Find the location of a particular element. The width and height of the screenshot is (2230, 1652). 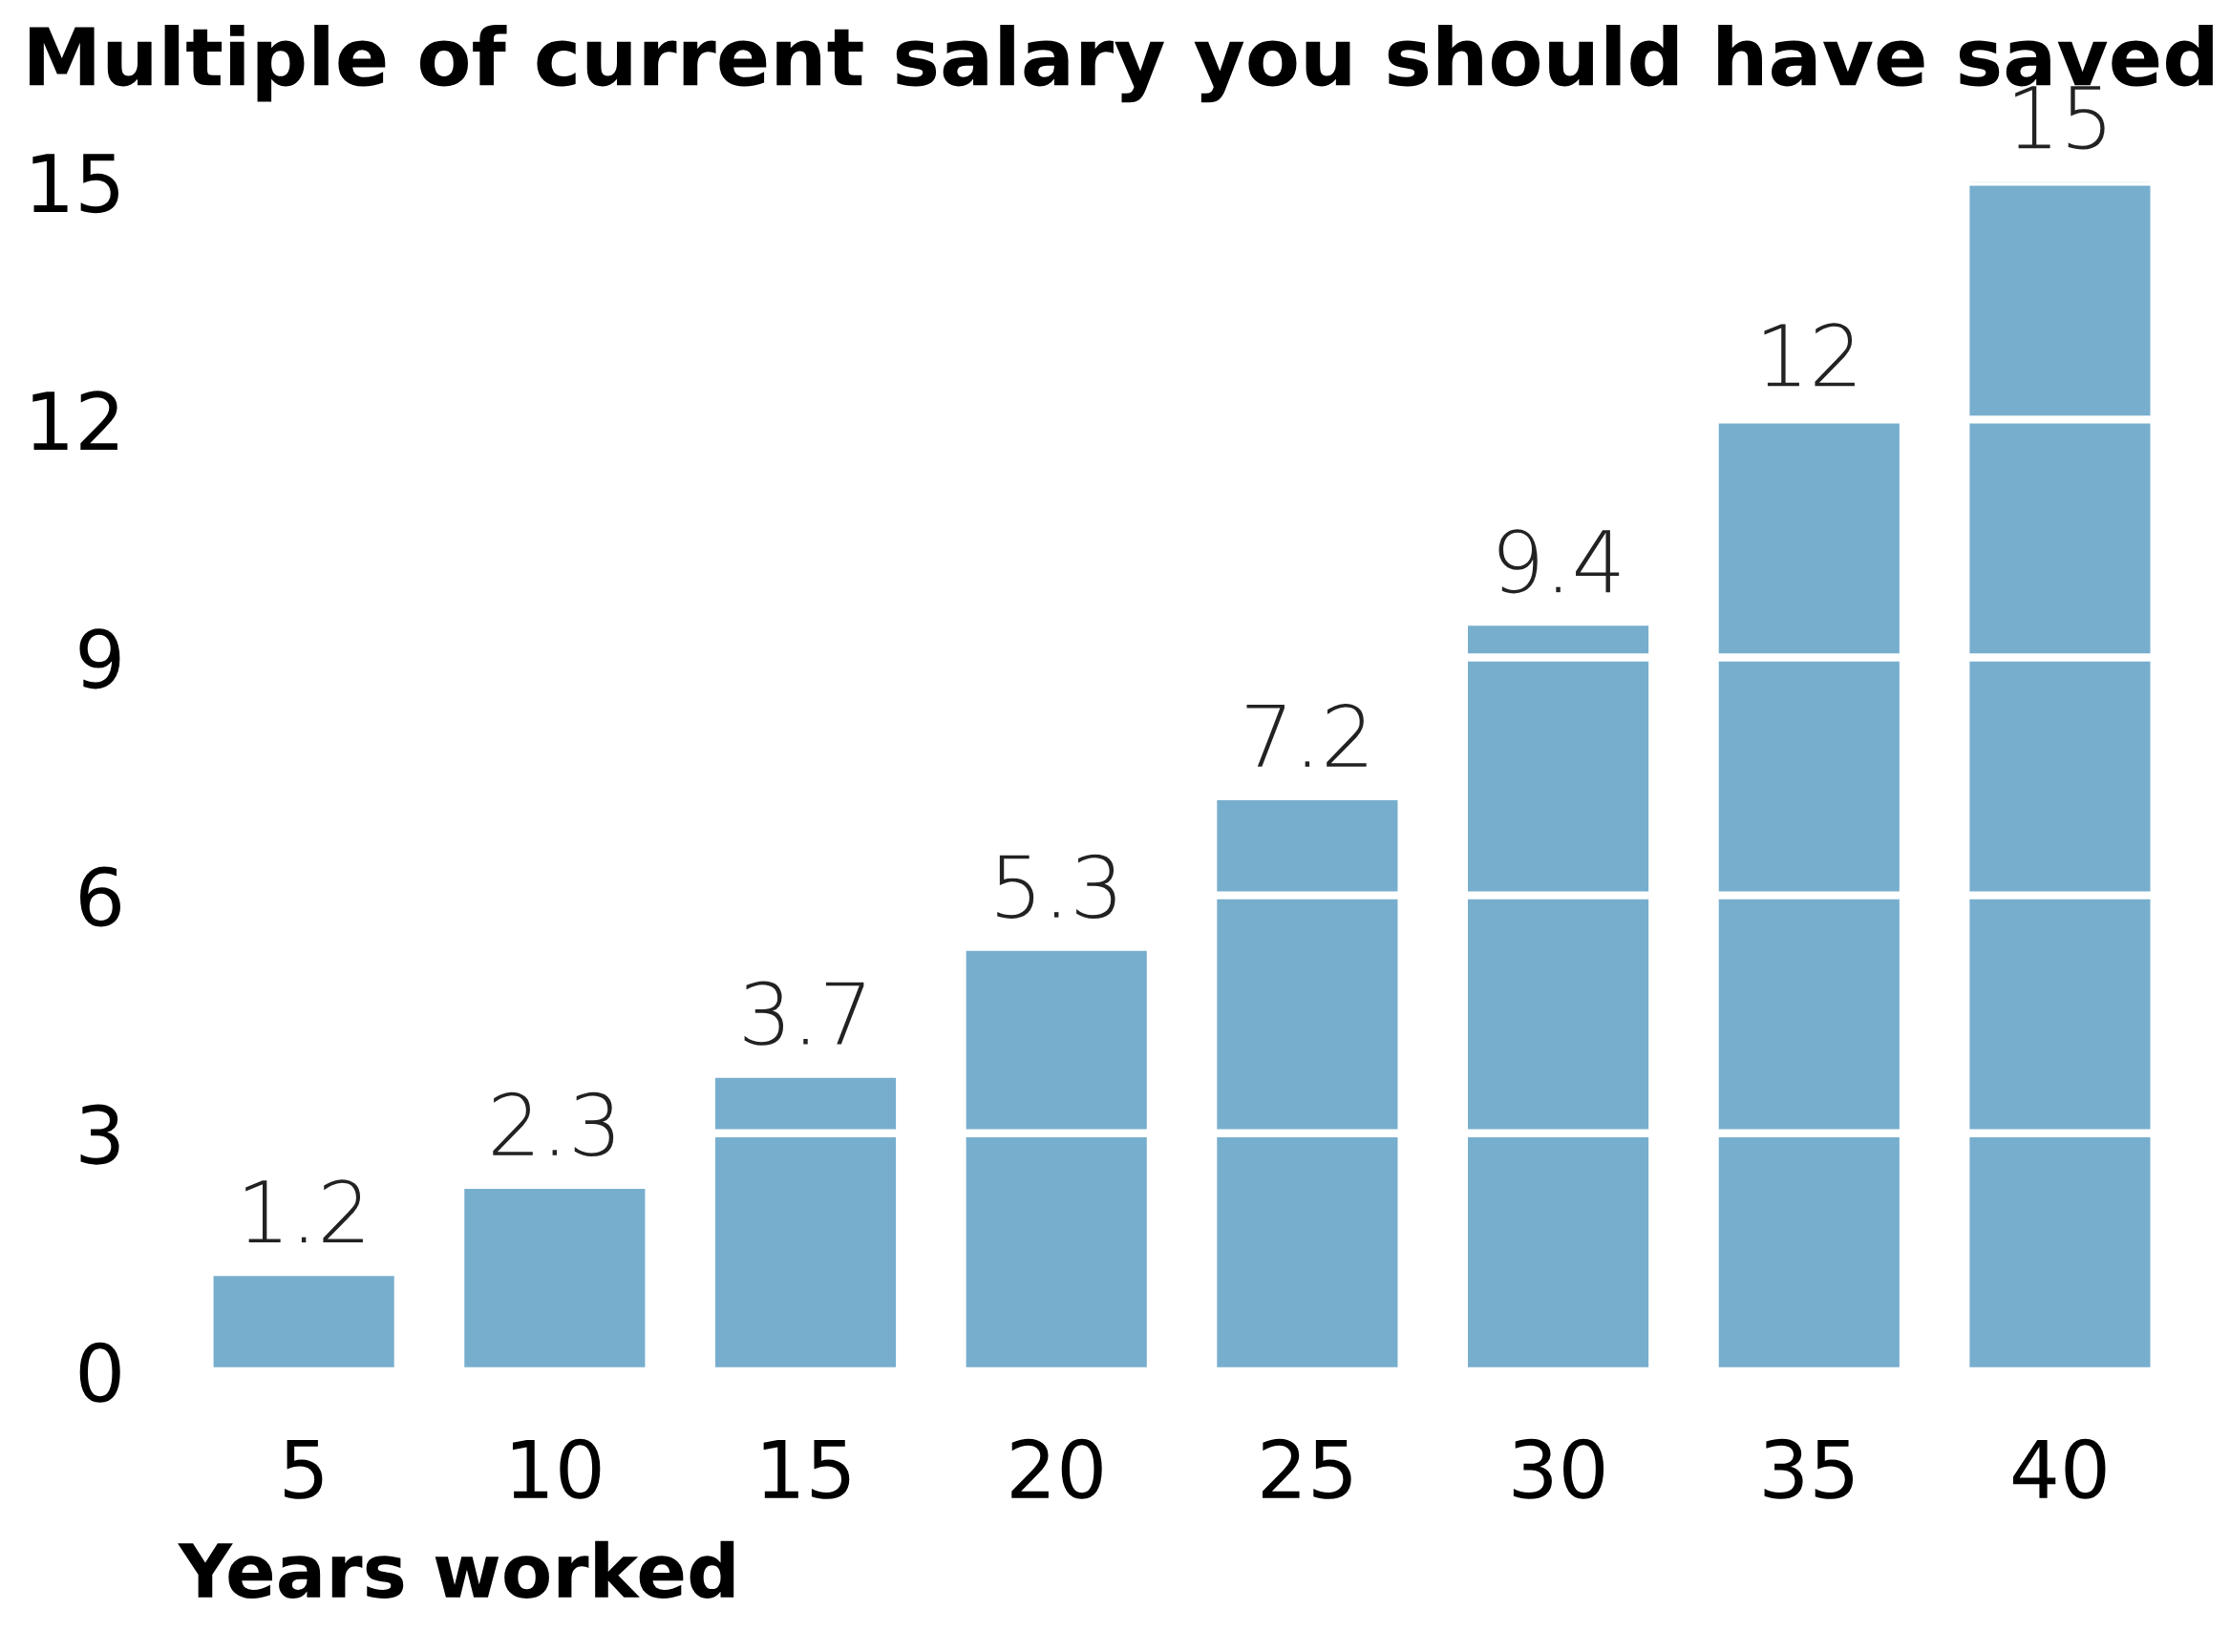

data-label: 7.2 is located at coordinates (1306, 735).